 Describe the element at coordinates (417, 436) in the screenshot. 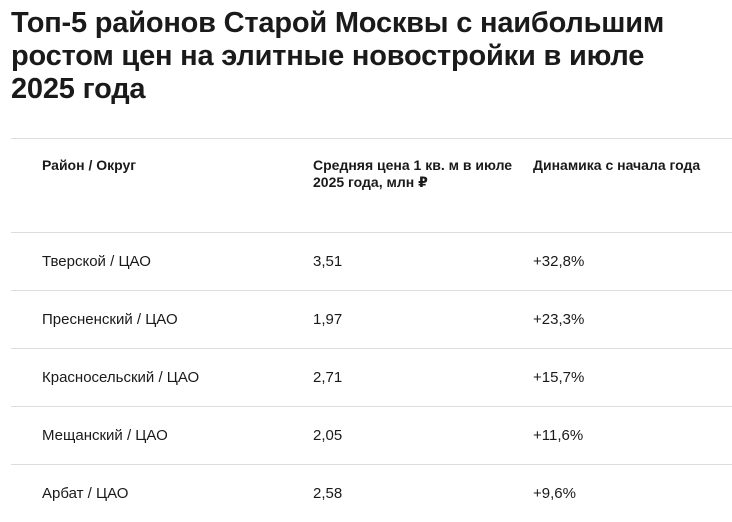

I see `table-cell: 2,05` at that location.